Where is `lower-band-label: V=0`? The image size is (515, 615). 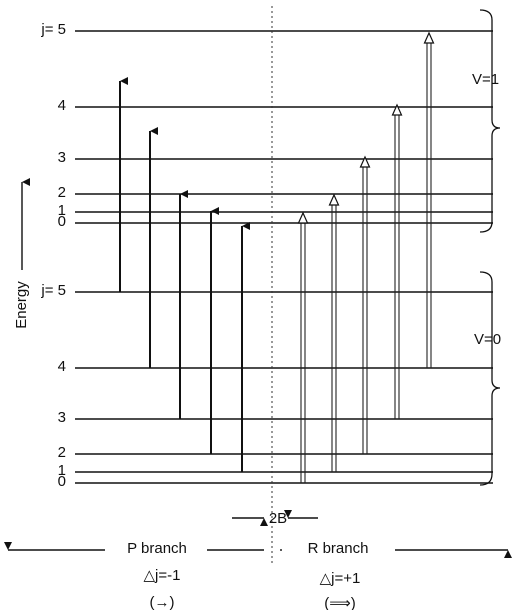
lower-band-label: V=0 is located at coordinates (487, 339).